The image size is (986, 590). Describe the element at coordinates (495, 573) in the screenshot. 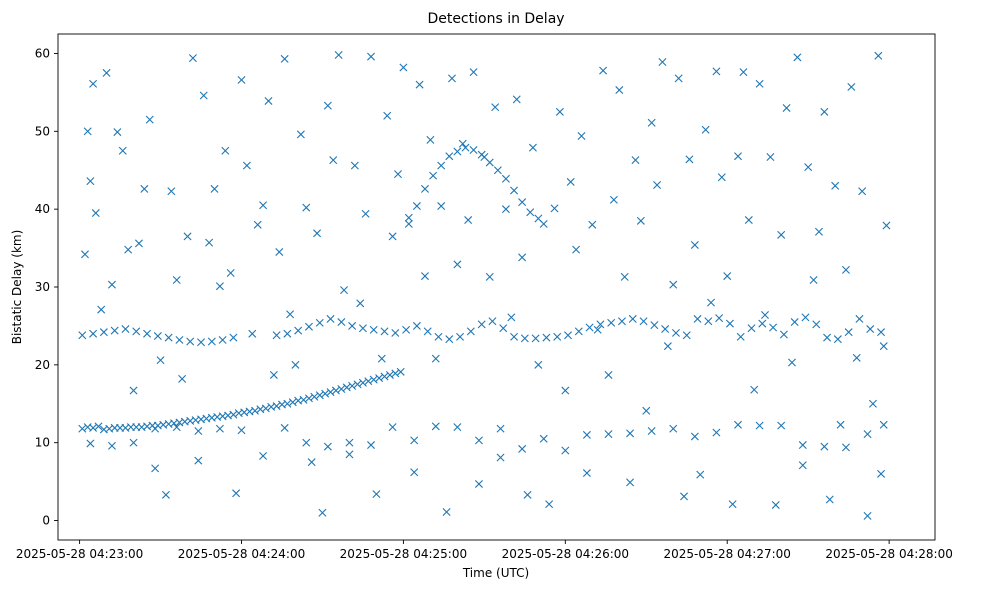

I see `x-axis-label: Time (UTC)` at that location.